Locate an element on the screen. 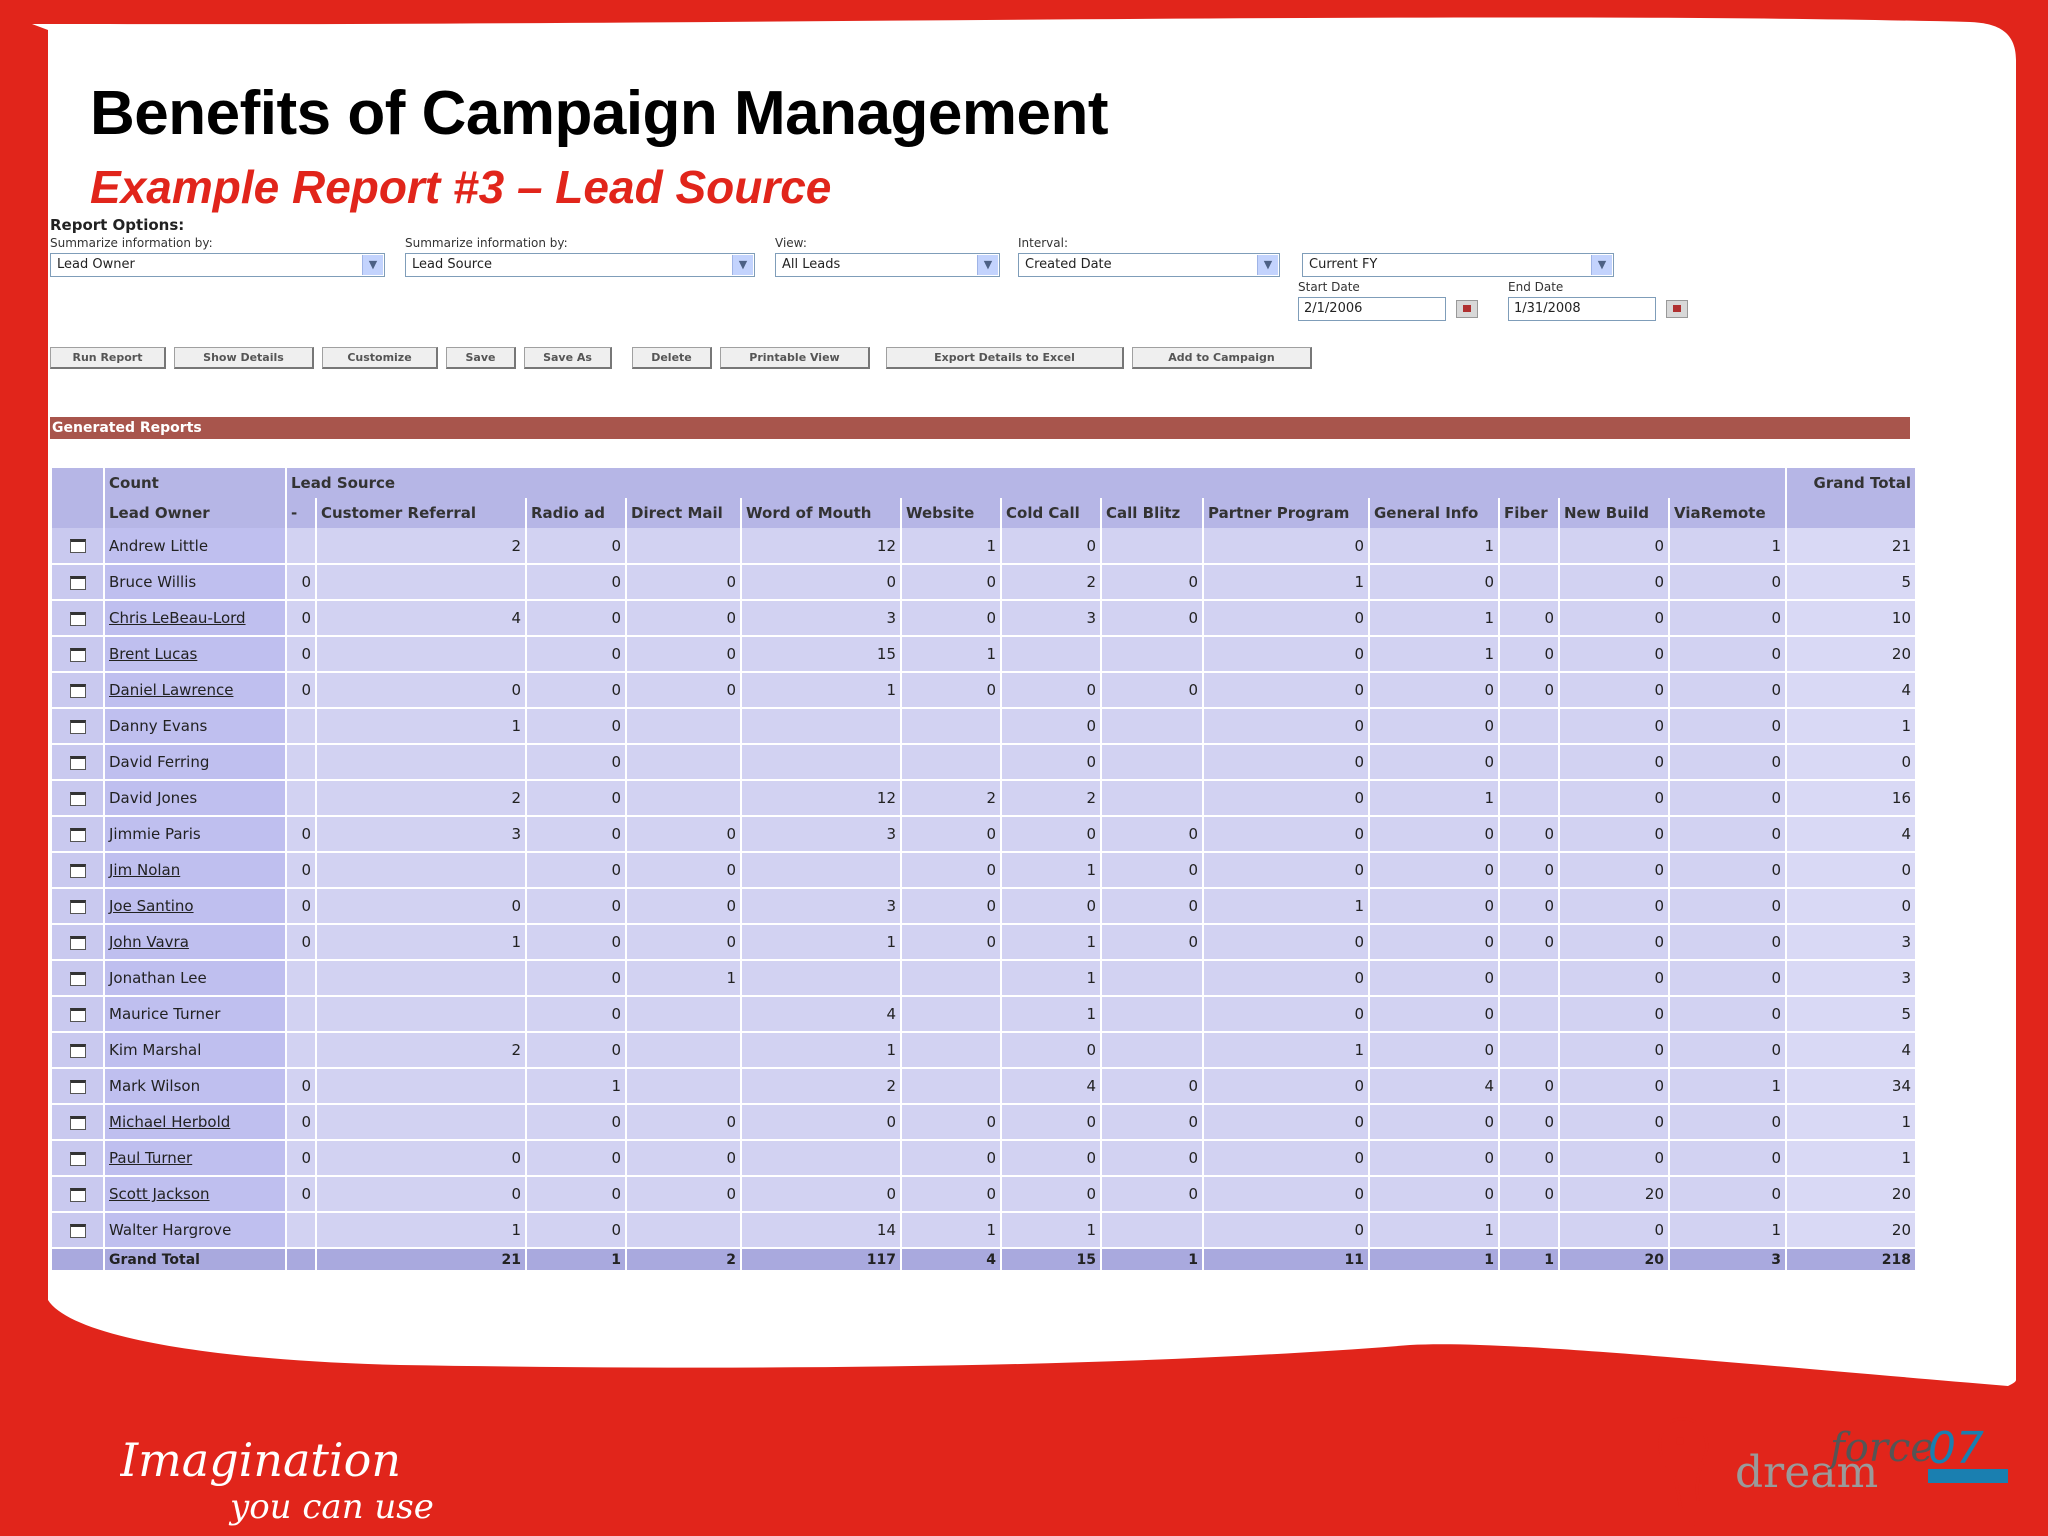  lead-owner-cell: Scott Jackson is located at coordinates (195, 1194).